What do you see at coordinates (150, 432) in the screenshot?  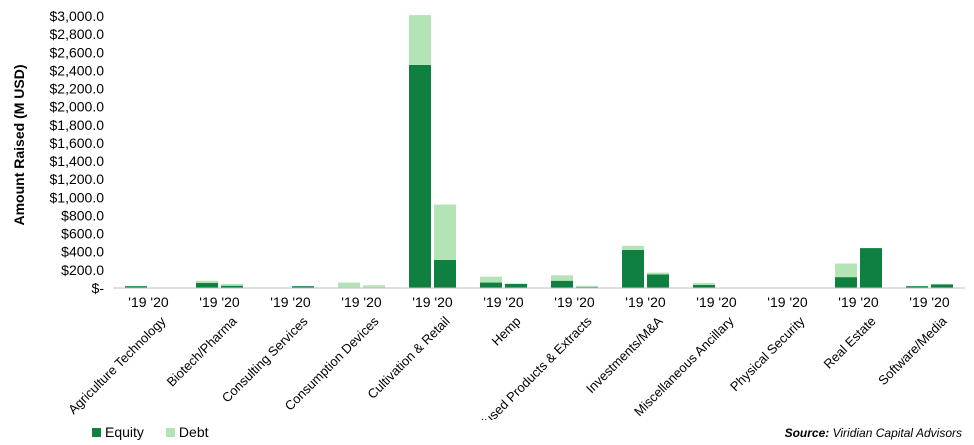 I see `legend: Equity Debt` at bounding box center [150, 432].